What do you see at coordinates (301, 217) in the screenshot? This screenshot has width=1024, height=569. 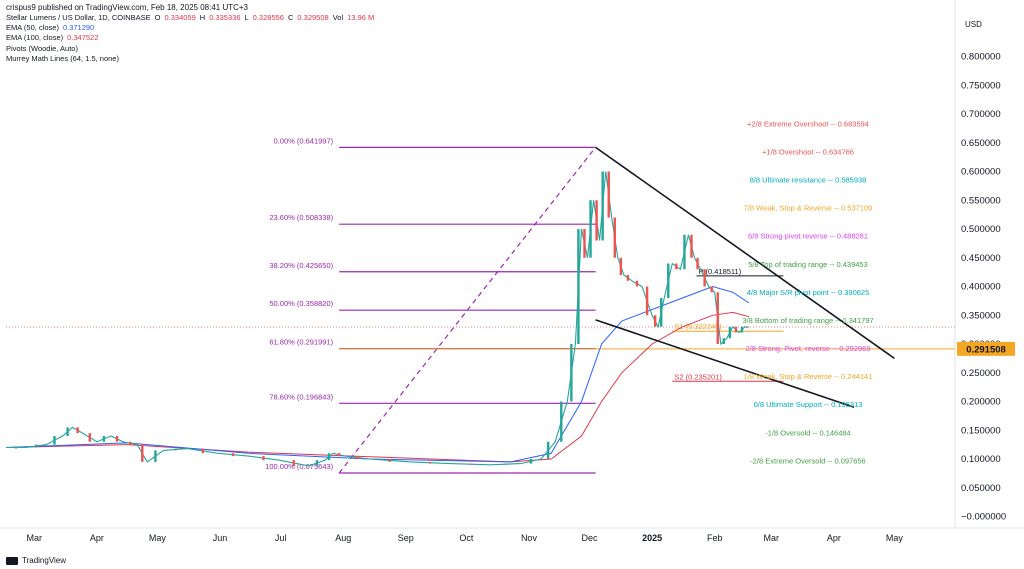 I see `fib-level-label: 23.60% (0.508338)` at bounding box center [301, 217].